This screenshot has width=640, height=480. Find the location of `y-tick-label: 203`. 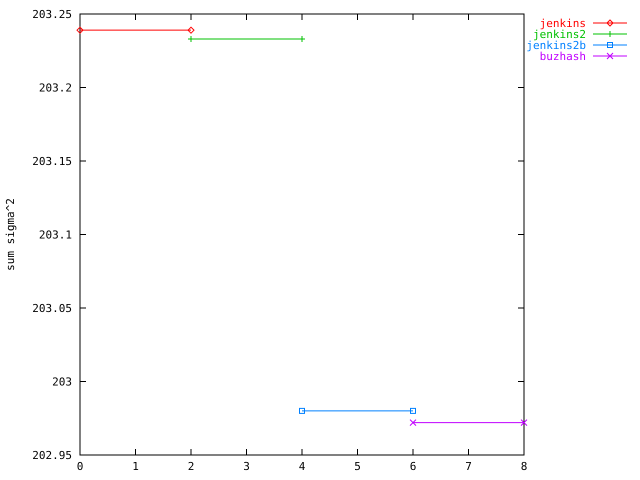

y-tick-label: 203 is located at coordinates (62, 381).